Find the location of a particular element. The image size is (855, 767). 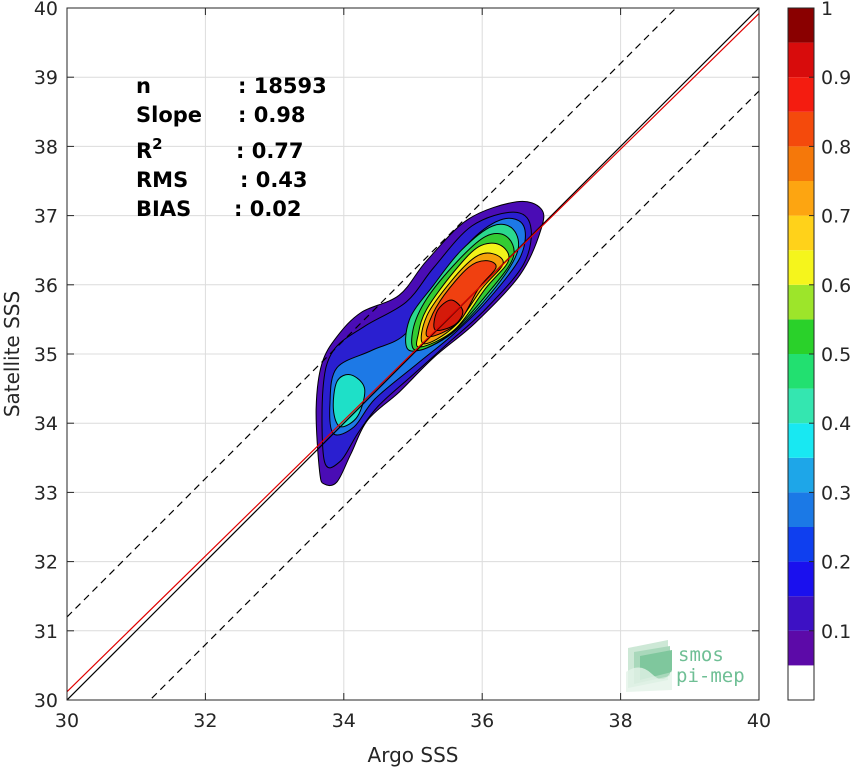

logo-text-pi-mep: pi-mep is located at coordinates (710, 676).